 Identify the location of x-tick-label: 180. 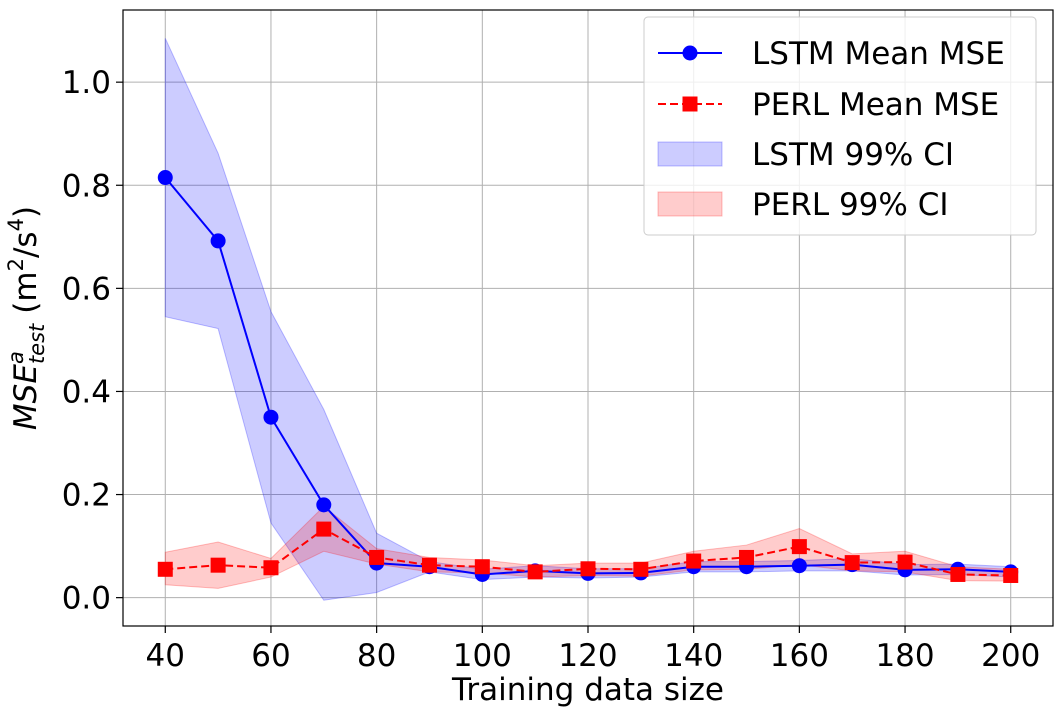
(904, 656).